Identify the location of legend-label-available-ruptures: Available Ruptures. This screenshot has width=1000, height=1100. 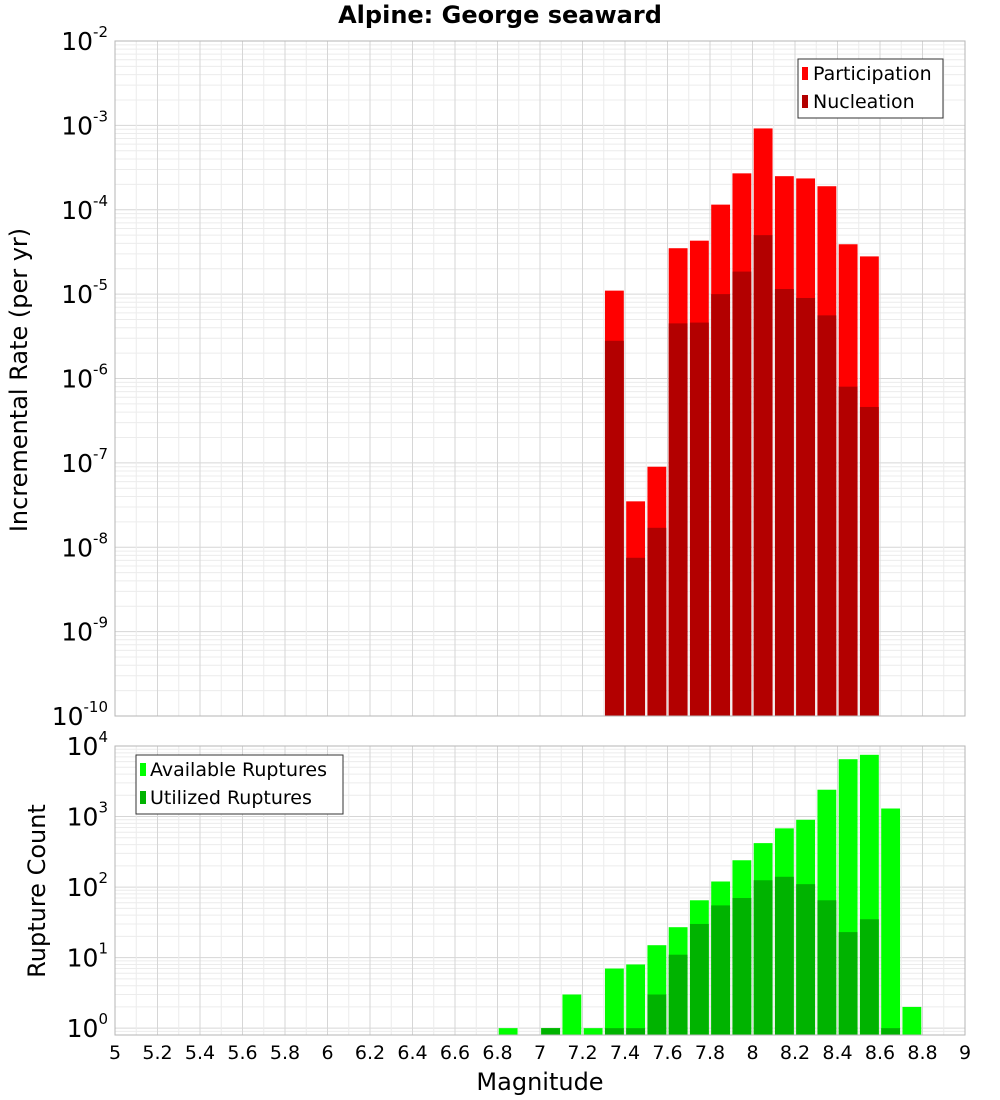
(238, 770).